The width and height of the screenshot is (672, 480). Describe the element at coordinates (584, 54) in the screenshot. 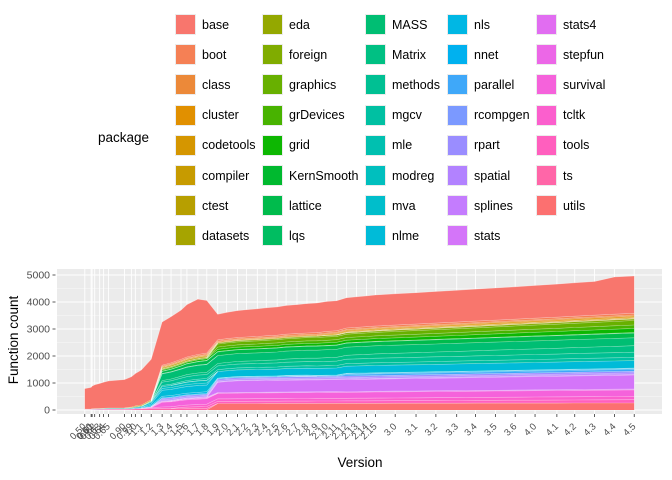

I see `legend-label: stepfun` at that location.